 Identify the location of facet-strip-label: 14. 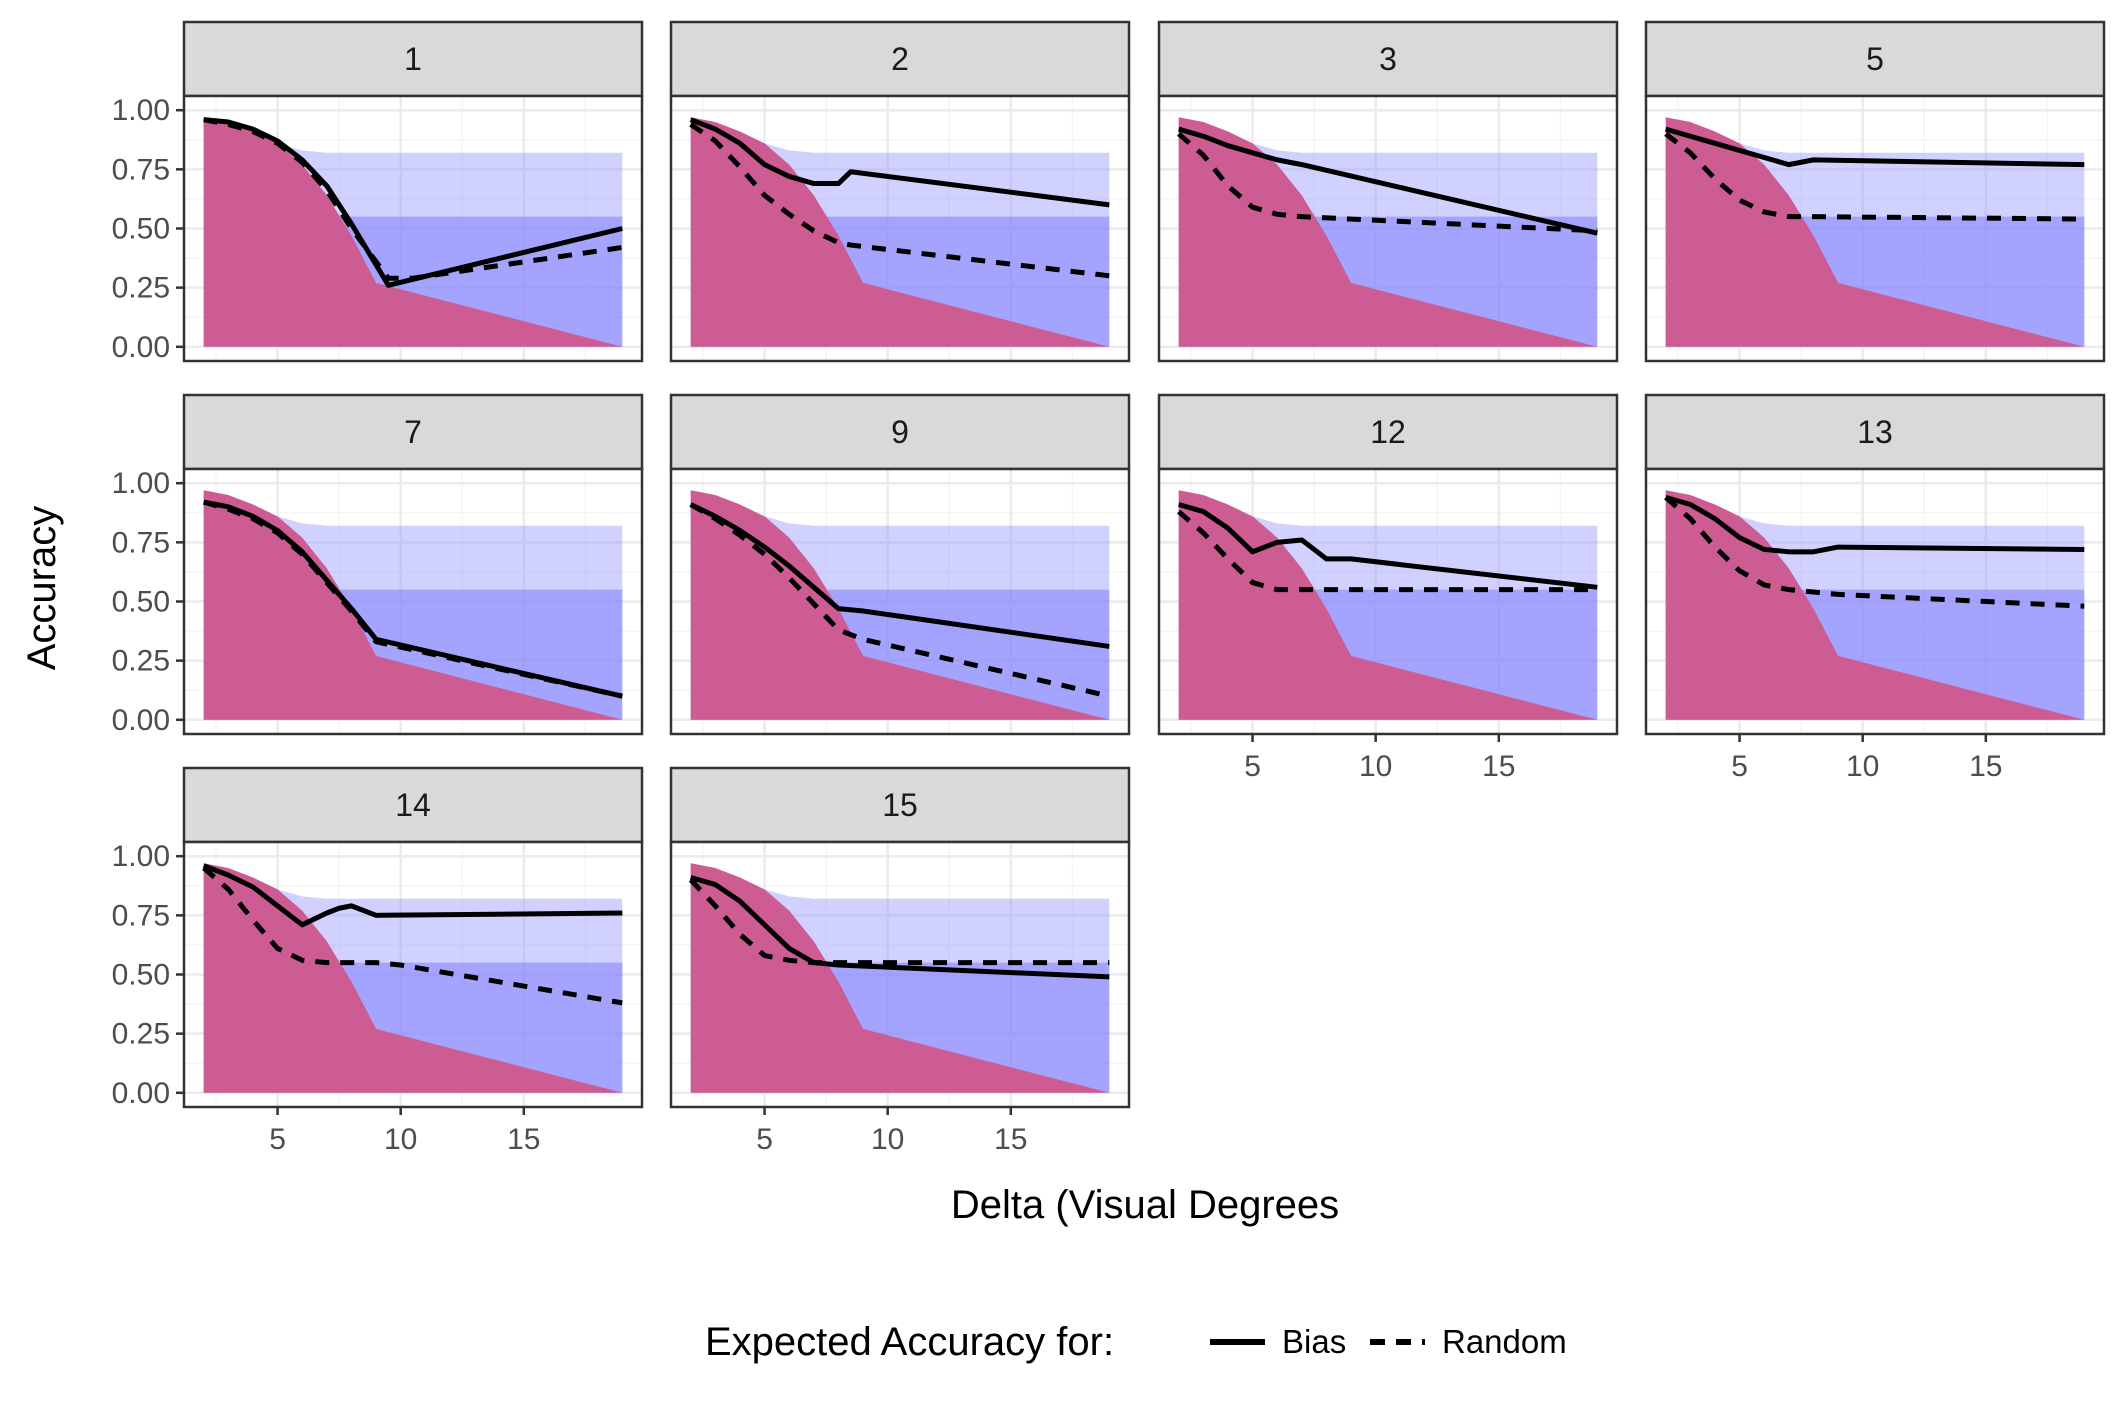
(413, 805).